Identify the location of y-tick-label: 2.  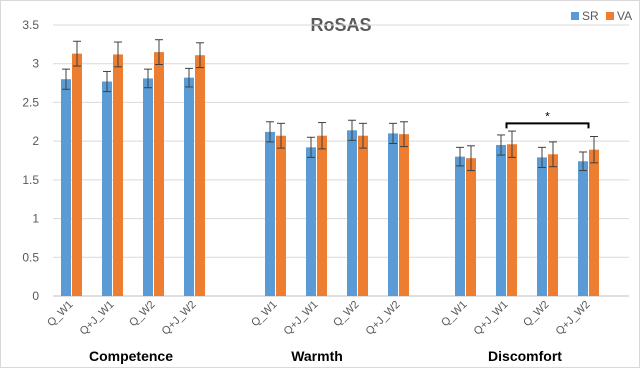
(35, 141).